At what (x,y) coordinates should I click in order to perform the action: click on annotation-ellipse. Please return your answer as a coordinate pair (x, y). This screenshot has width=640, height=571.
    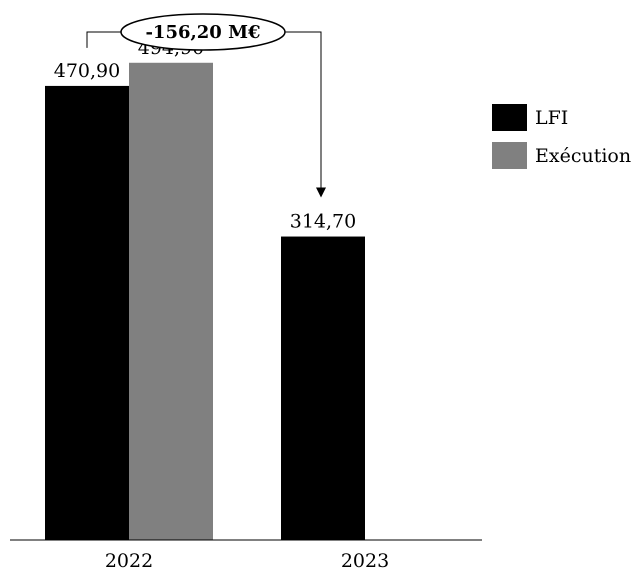
    Looking at the image, I should click on (203, 32).